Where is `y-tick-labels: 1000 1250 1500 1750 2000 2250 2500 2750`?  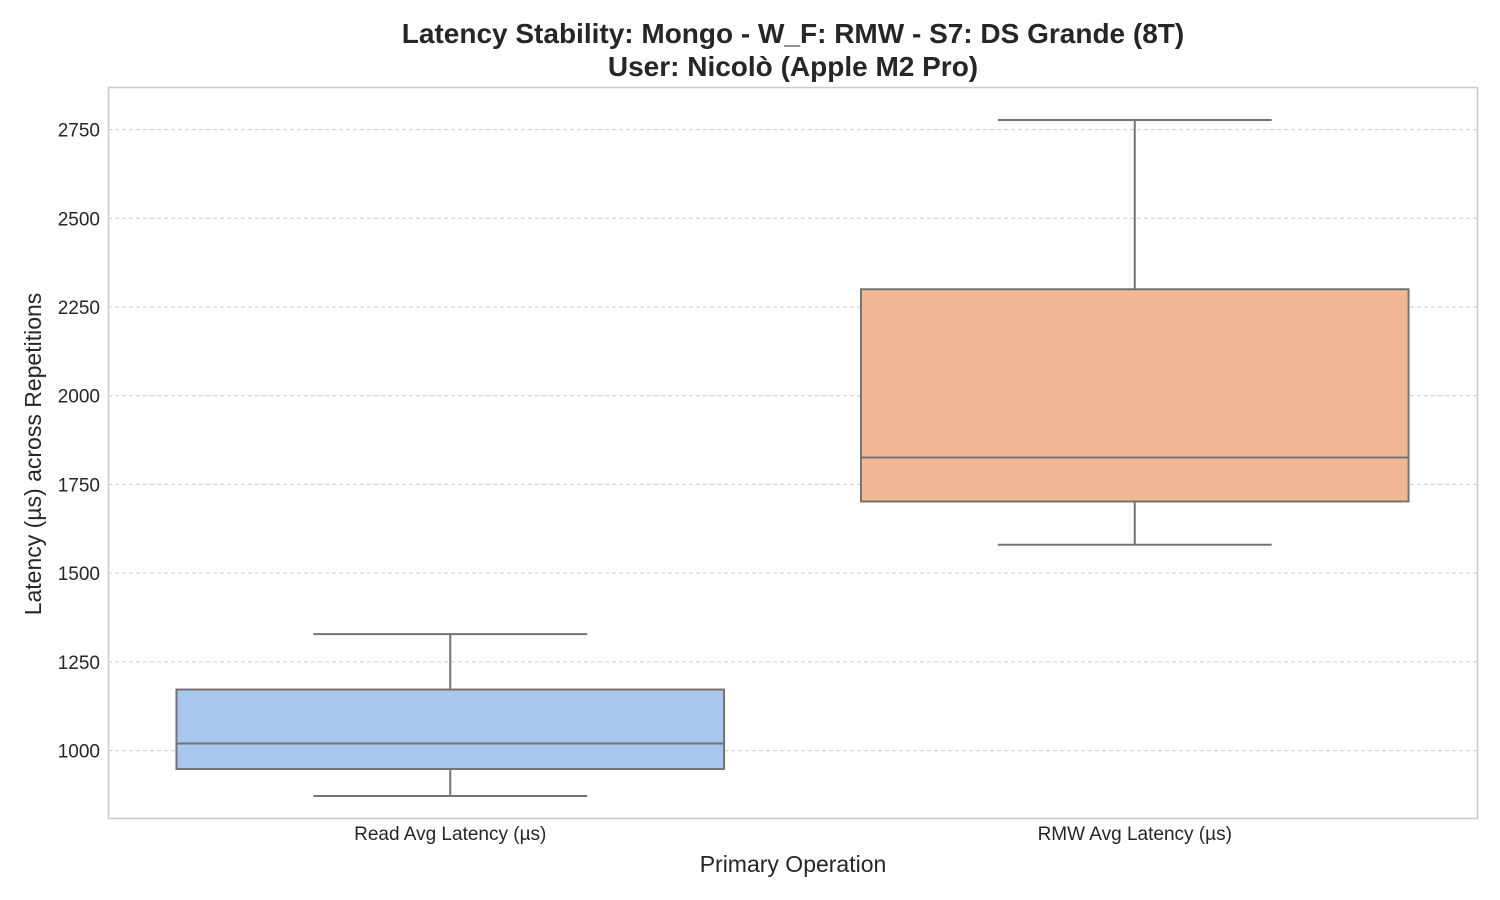
y-tick-labels: 1000 1250 1500 1750 2000 2250 2500 2750 is located at coordinates (79, 442).